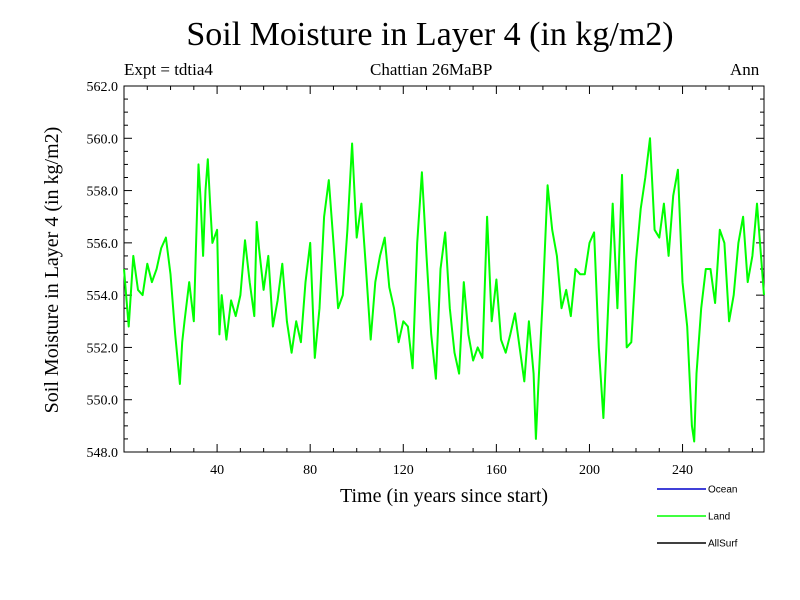 This screenshot has height=600, width=800. I want to click on x-tick-label: 240, so click(682, 470).